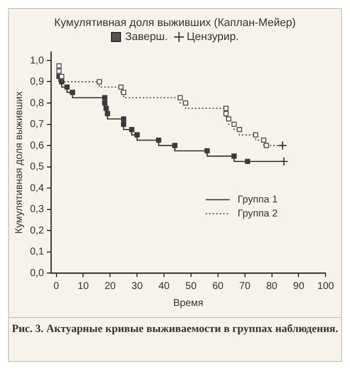 This screenshot has height=370, width=350. What do you see at coordinates (19, 162) in the screenshot?
I see `y-axis-title: Кумулятивная доля выживших` at bounding box center [19, 162].